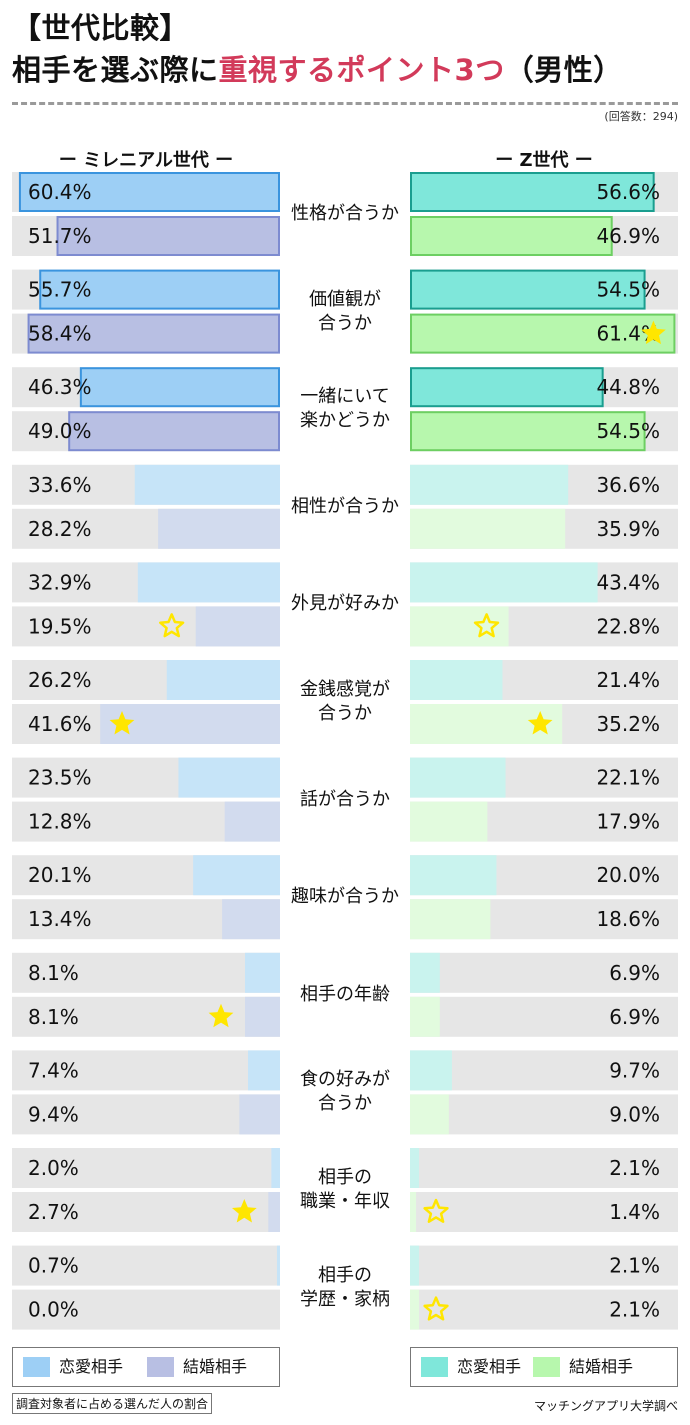 Image resolution: width=690 pixels, height=1425 pixels. What do you see at coordinates (345, 800) in the screenshot?
I see `category-label: 話が合うか` at bounding box center [345, 800].